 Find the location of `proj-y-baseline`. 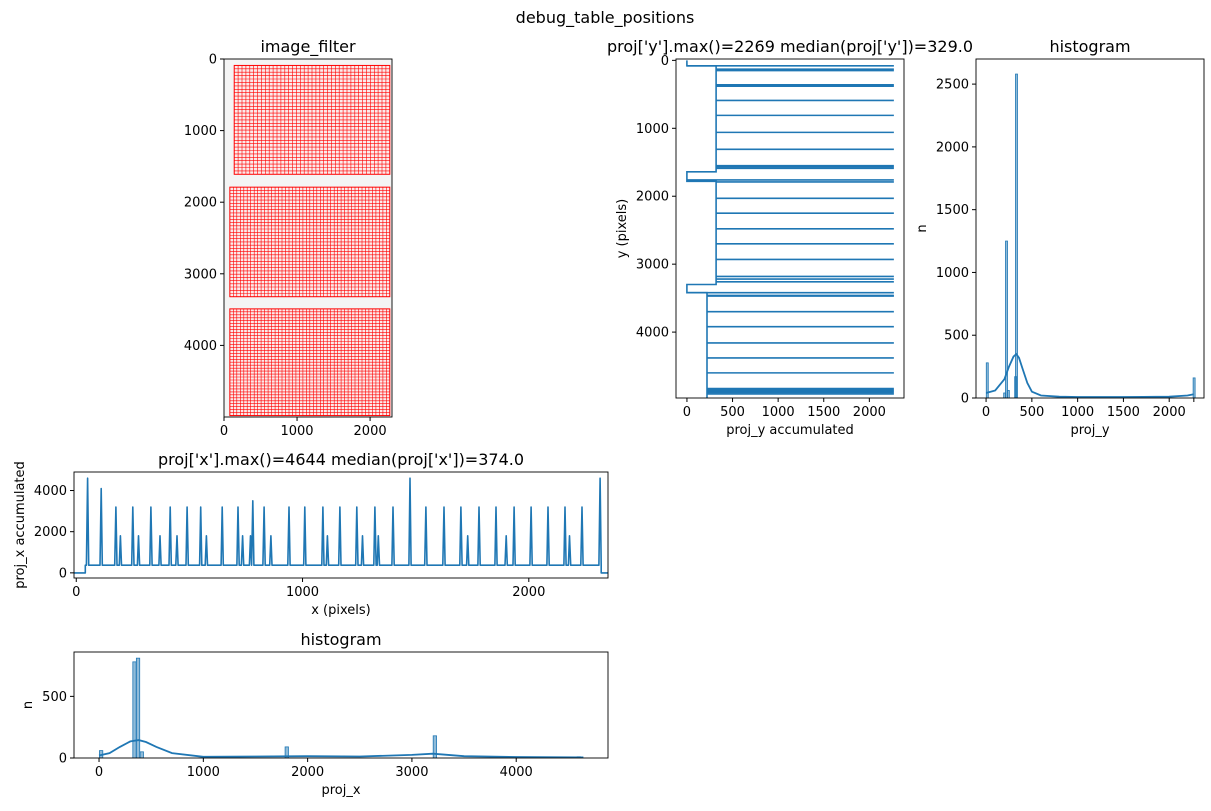

proj-y-baseline is located at coordinates (701, 229).